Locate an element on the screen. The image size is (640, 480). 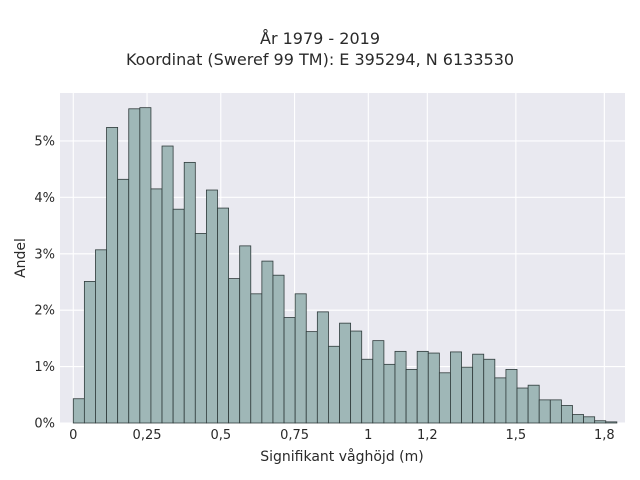
x-tick-label: 0,75 is located at coordinates (294, 435).